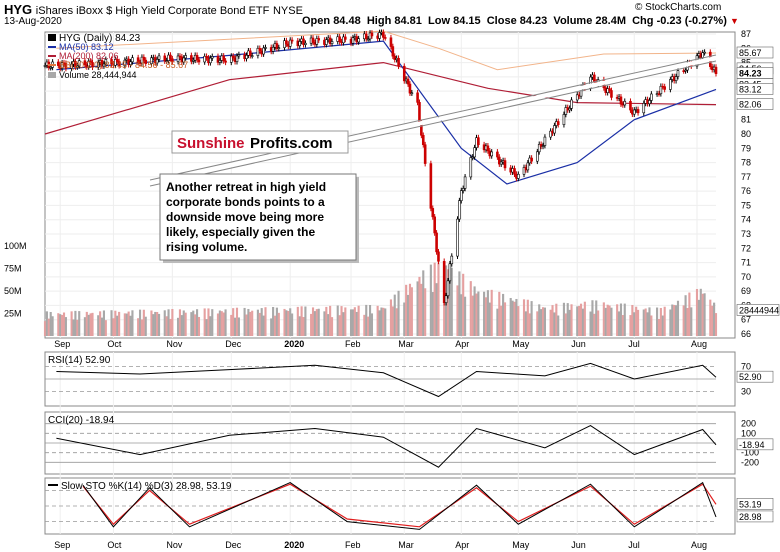  What do you see at coordinates (699, 545) in the screenshot?
I see `x-tick-label-bottom: Aug` at bounding box center [699, 545].